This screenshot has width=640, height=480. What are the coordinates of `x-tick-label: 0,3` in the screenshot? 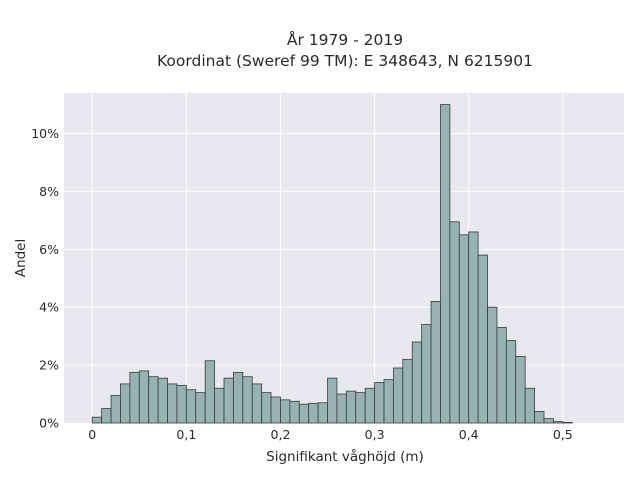 It's located at (375, 434).